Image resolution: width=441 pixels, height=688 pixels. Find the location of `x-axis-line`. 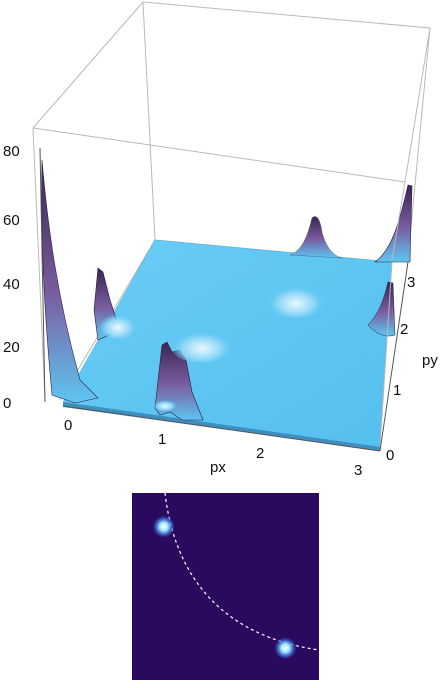

x-axis-line is located at coordinates (221, 428).